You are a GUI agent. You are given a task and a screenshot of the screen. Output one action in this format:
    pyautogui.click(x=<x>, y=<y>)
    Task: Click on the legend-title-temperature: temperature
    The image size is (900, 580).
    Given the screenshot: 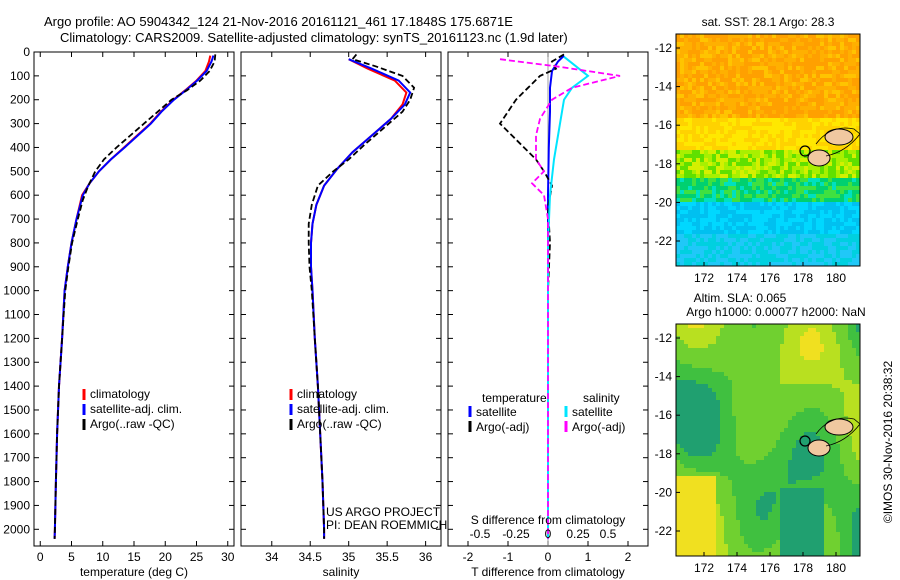 What is the action you would take?
    pyautogui.click(x=514, y=398)
    